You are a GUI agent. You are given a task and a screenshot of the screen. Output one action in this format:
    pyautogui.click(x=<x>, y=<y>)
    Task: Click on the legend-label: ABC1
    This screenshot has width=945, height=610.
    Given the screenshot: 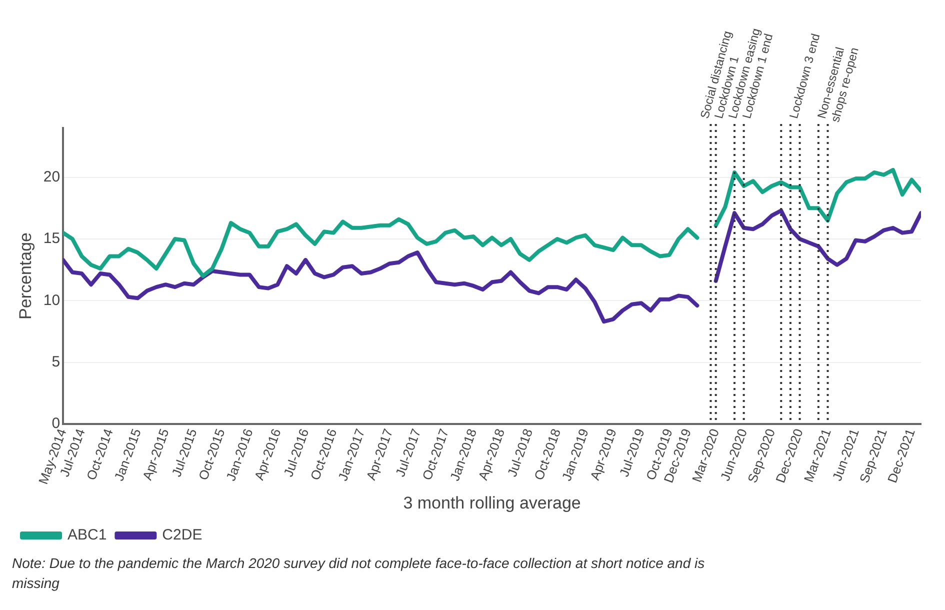 What is the action you would take?
    pyautogui.click(x=87, y=535)
    